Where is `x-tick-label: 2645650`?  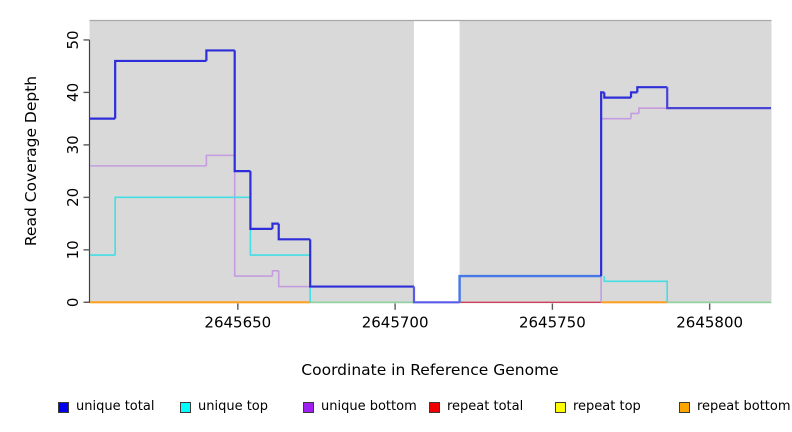 x-tick-label: 2645650 is located at coordinates (237, 322).